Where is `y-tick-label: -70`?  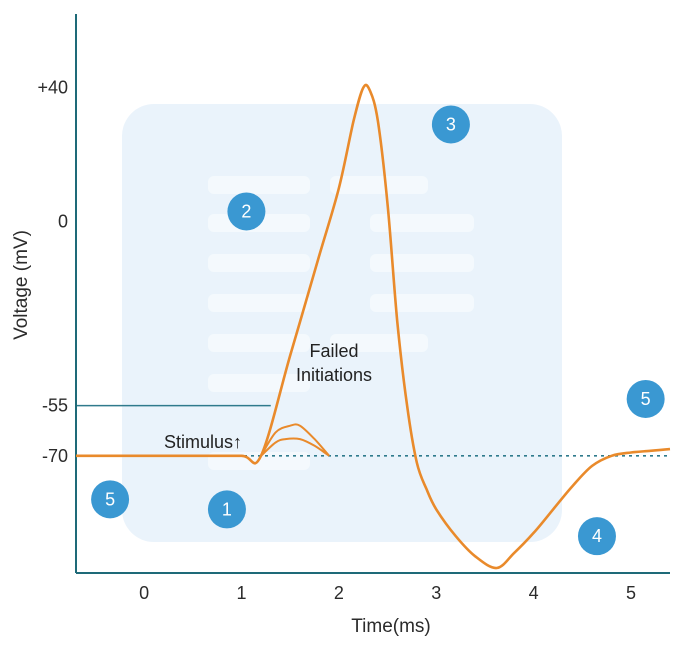 y-tick-label: -70 is located at coordinates (55, 456).